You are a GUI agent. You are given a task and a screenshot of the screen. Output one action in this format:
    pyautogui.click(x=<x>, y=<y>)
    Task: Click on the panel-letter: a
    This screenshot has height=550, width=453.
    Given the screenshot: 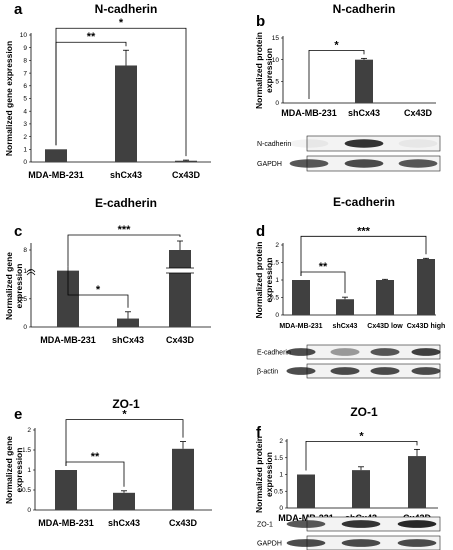 What is the action you would take?
    pyautogui.click(x=18, y=9)
    